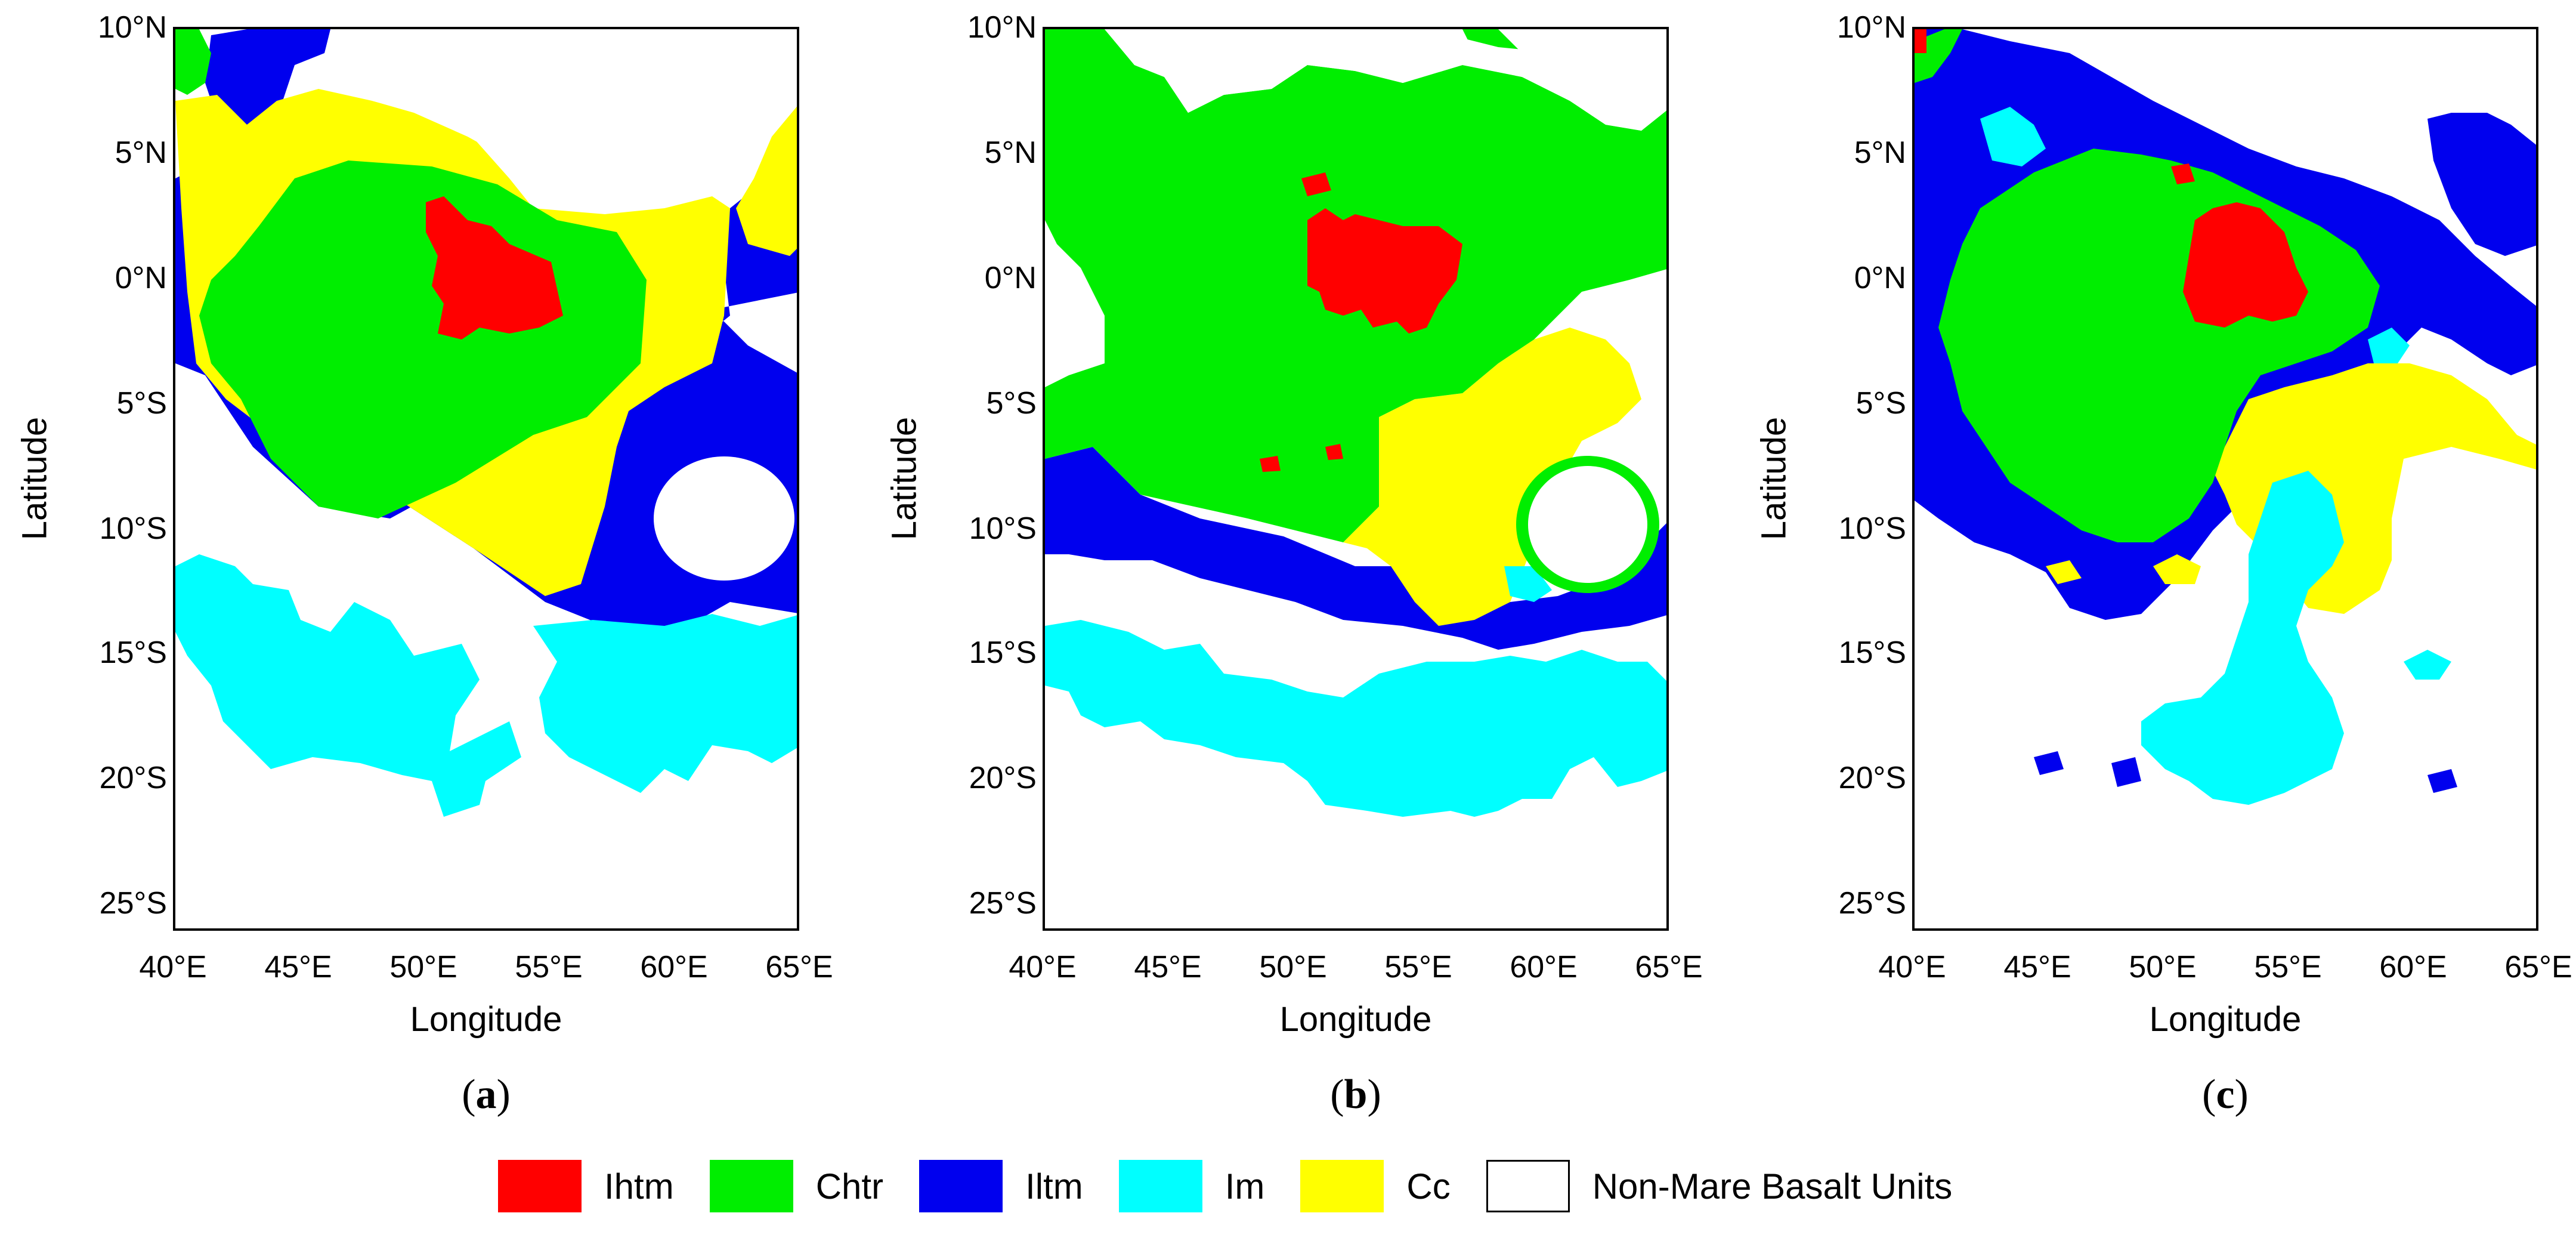  Describe the element at coordinates (540, 1186) in the screenshot. I see `legend-swatch-ihtm` at that location.